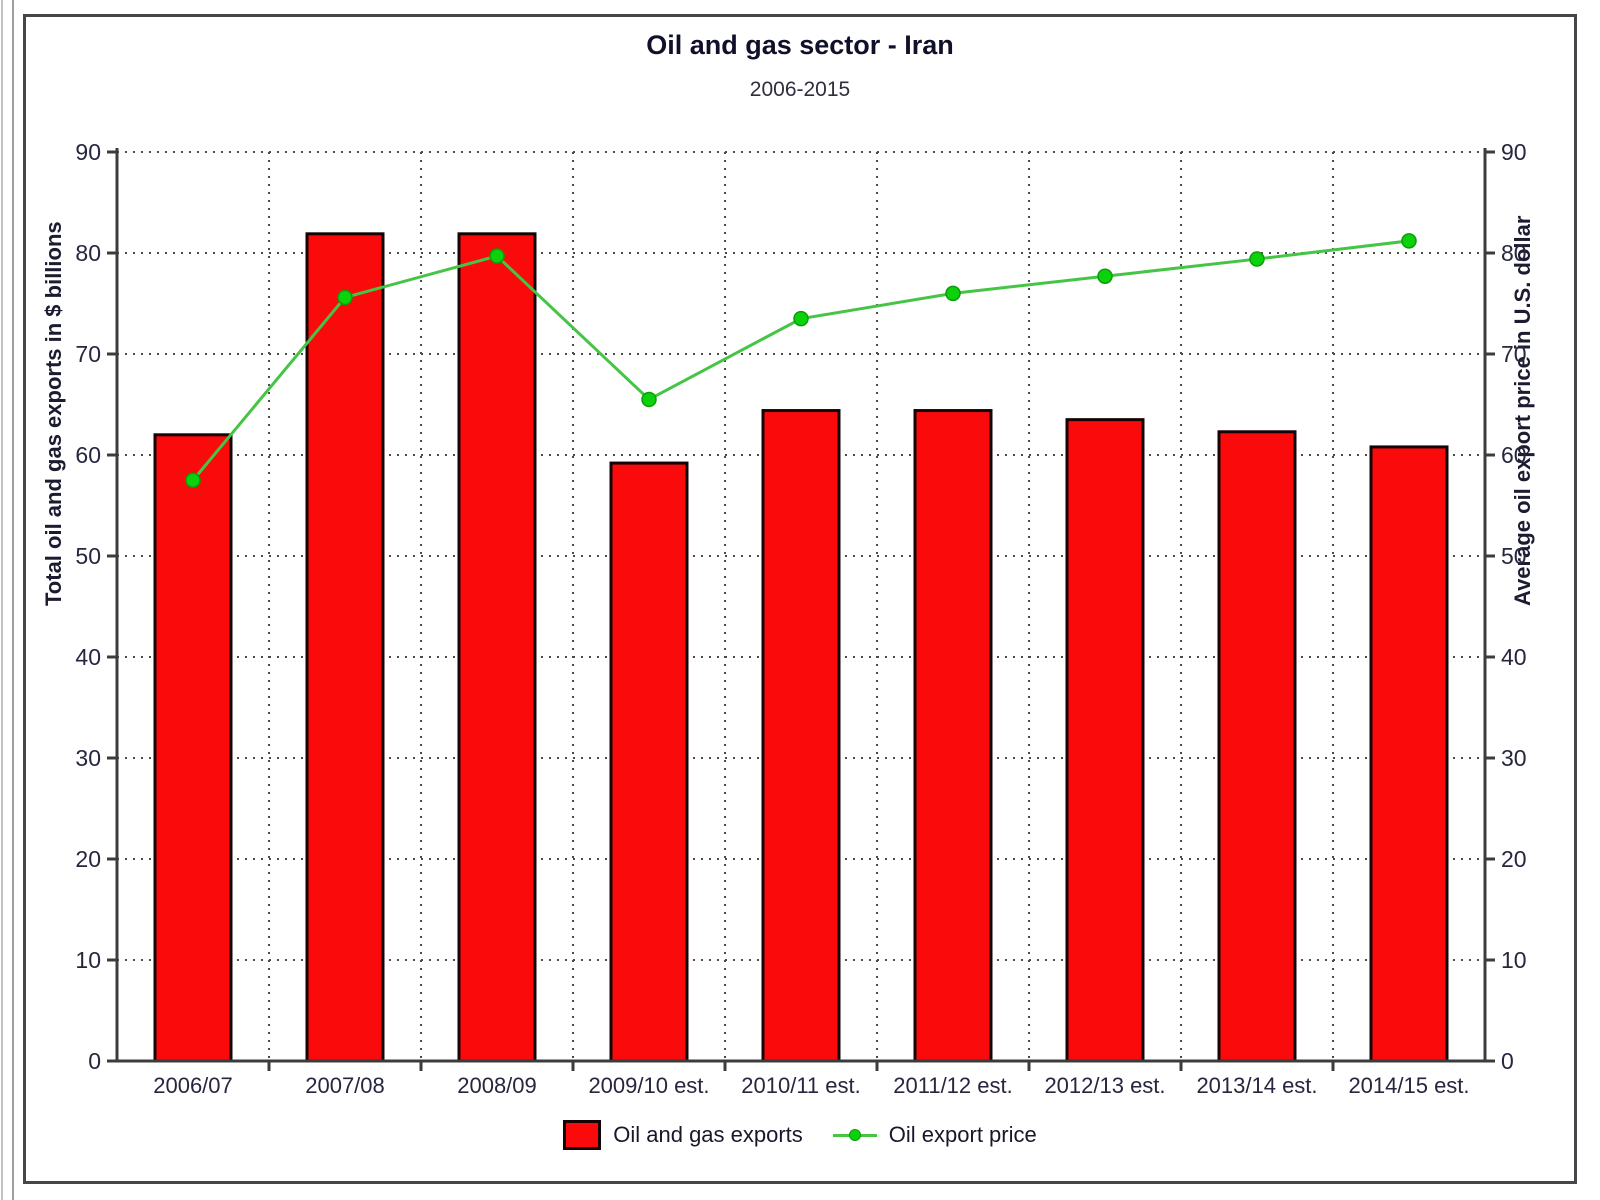  Describe the element at coordinates (1514, 354) in the screenshot. I see `right-tick-label: 70` at that location.